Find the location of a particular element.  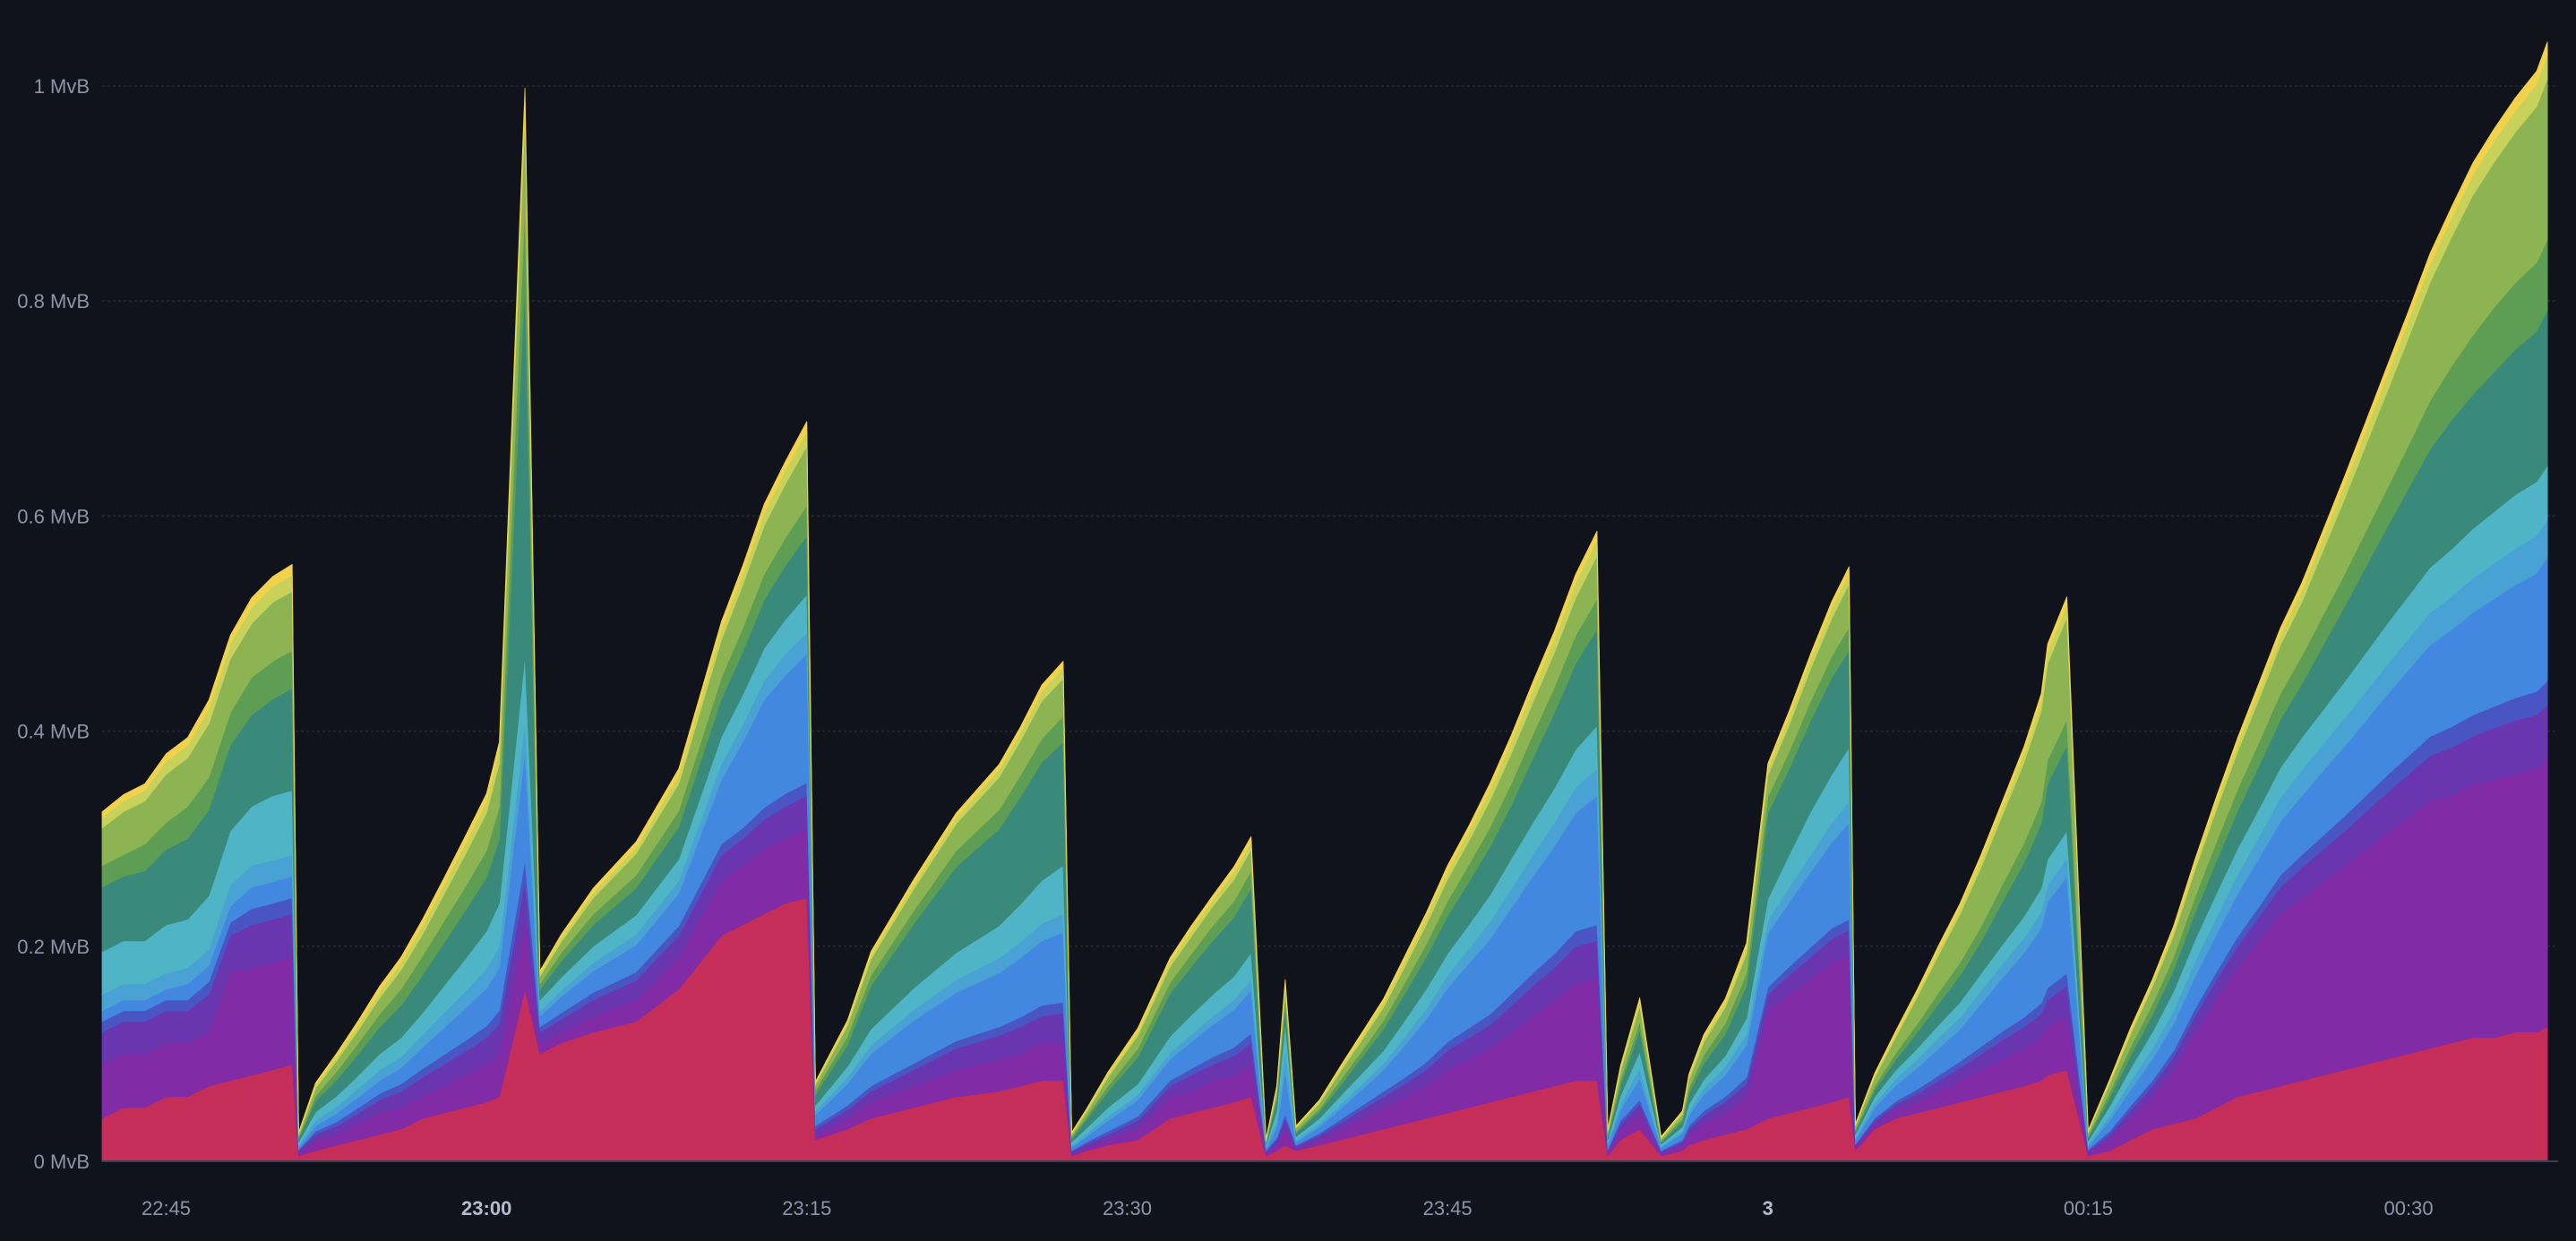

x-tick-label: 23:30 is located at coordinates (1127, 1209).